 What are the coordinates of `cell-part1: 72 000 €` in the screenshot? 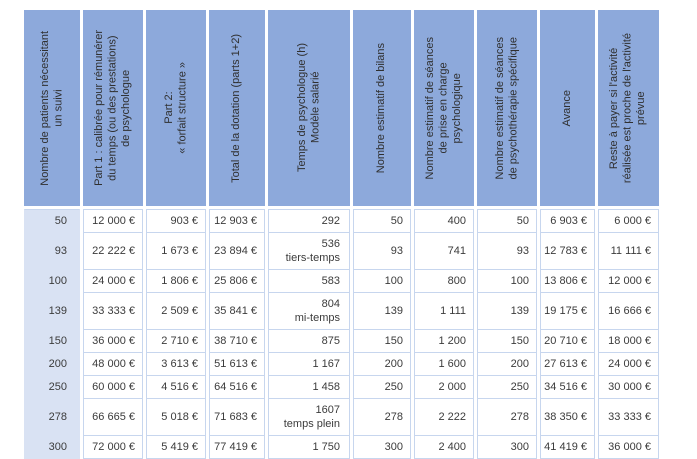 It's located at (113, 447).